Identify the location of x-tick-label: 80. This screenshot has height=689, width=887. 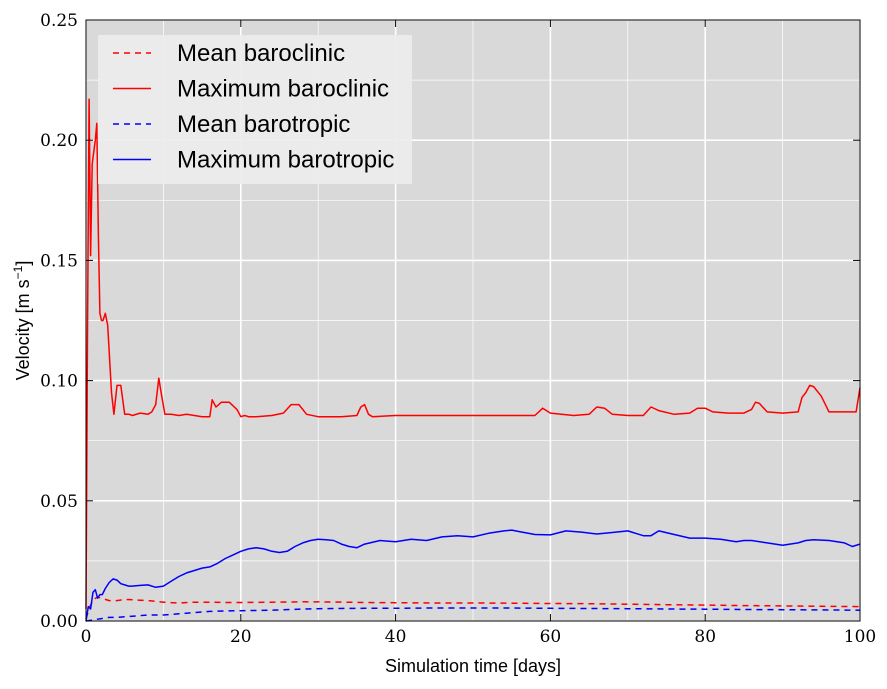
(705, 637).